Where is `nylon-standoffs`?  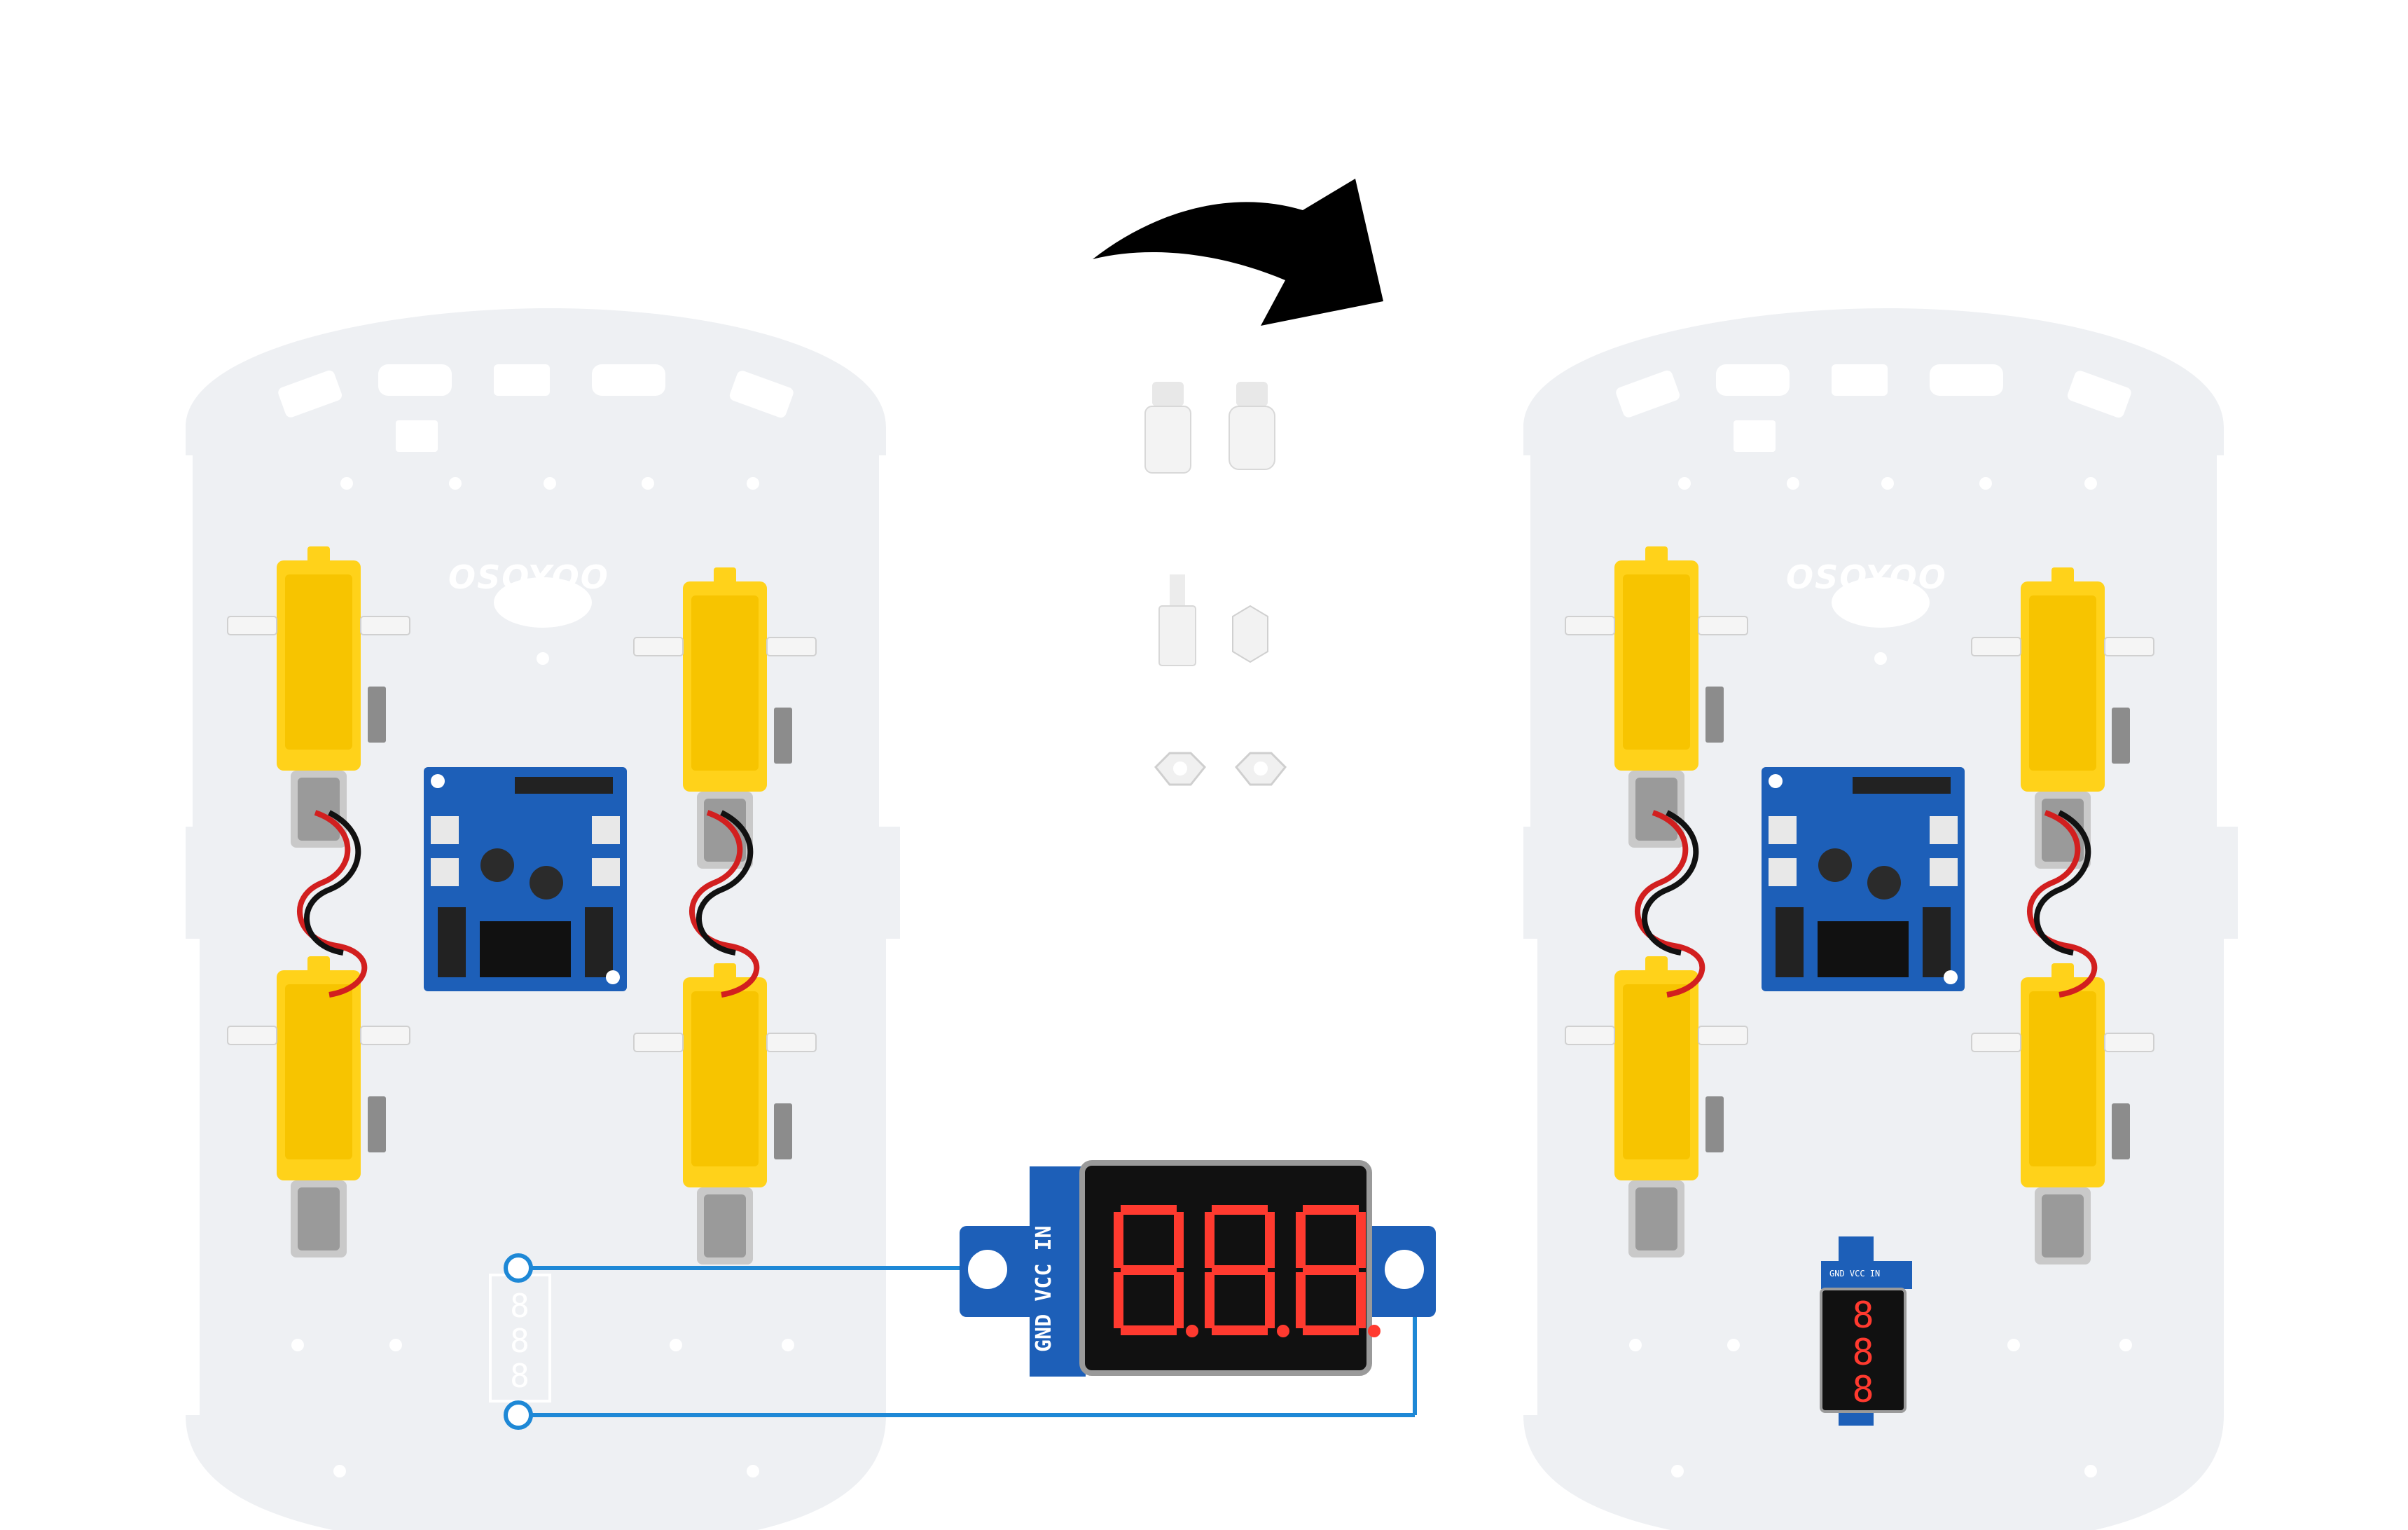
nylon-standoffs is located at coordinates (1213, 620).